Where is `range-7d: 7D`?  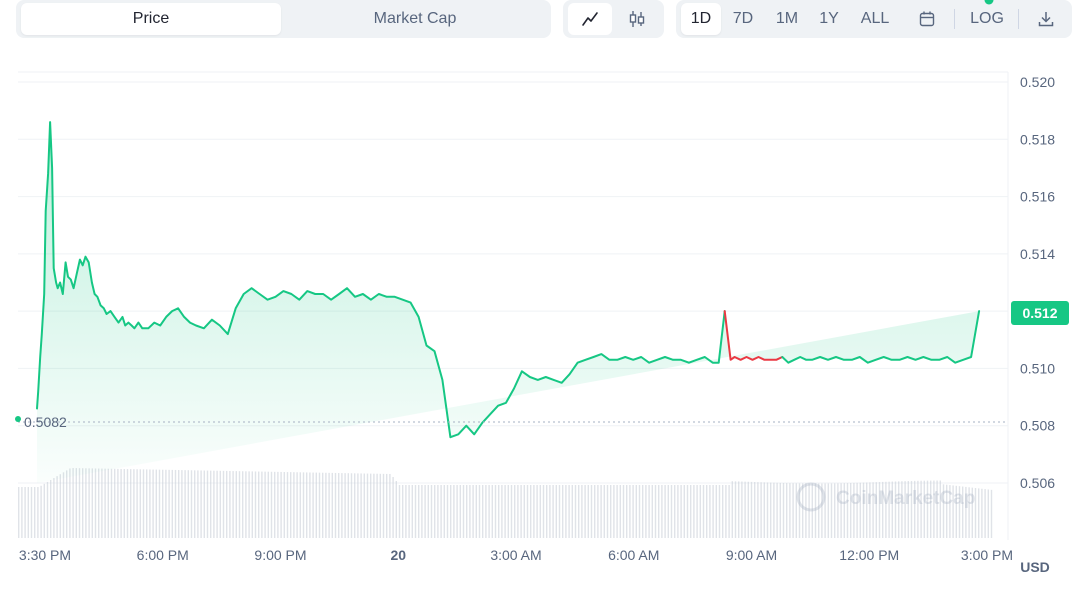 range-7d: 7D is located at coordinates (743, 18).